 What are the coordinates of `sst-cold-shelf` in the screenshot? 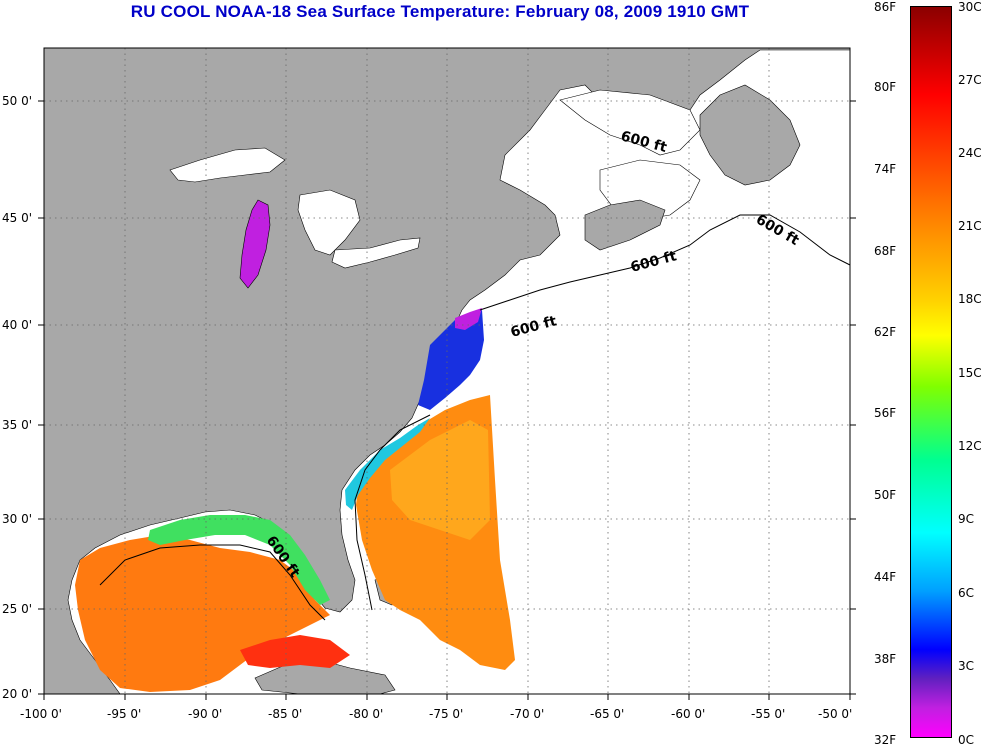 It's located at (451, 360).